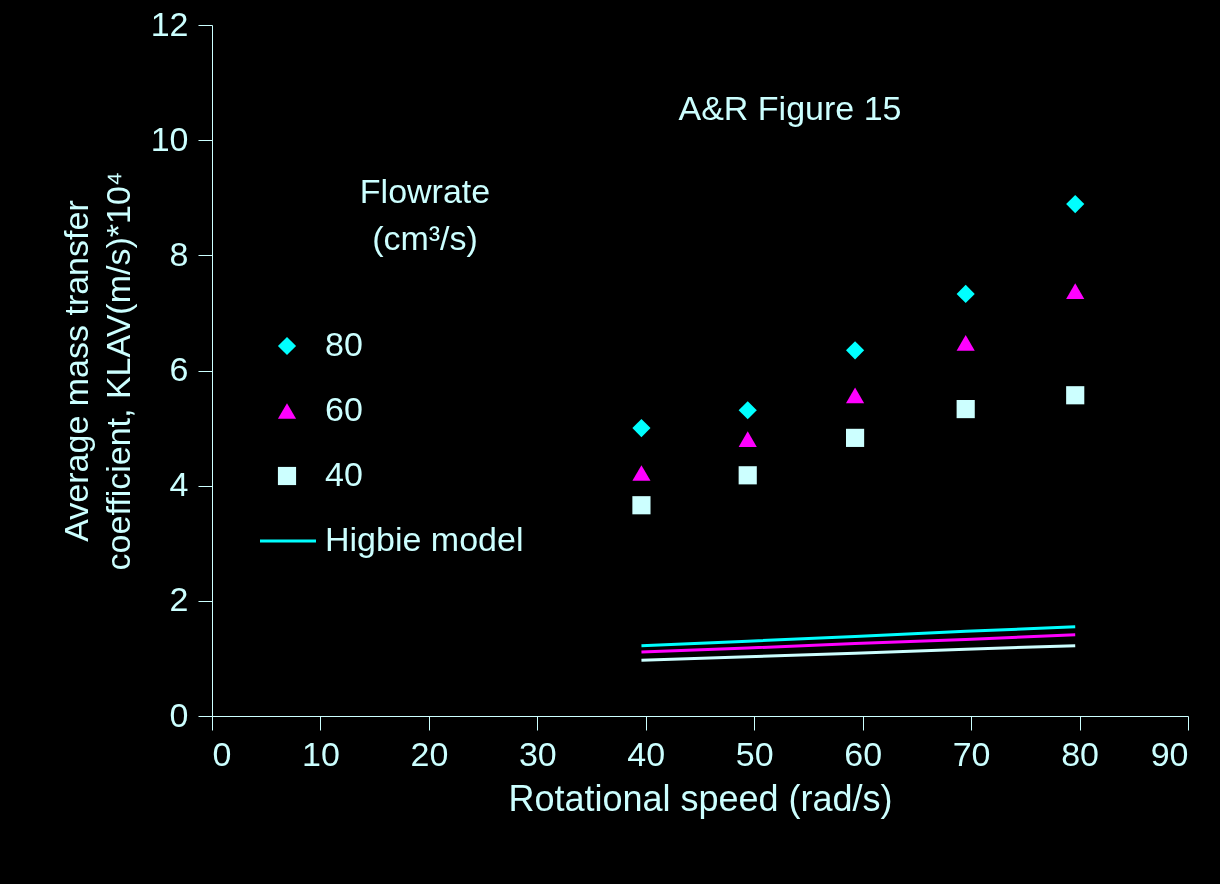  Describe the element at coordinates (1080, 753) in the screenshot. I see `x-tick-label: 80` at that location.